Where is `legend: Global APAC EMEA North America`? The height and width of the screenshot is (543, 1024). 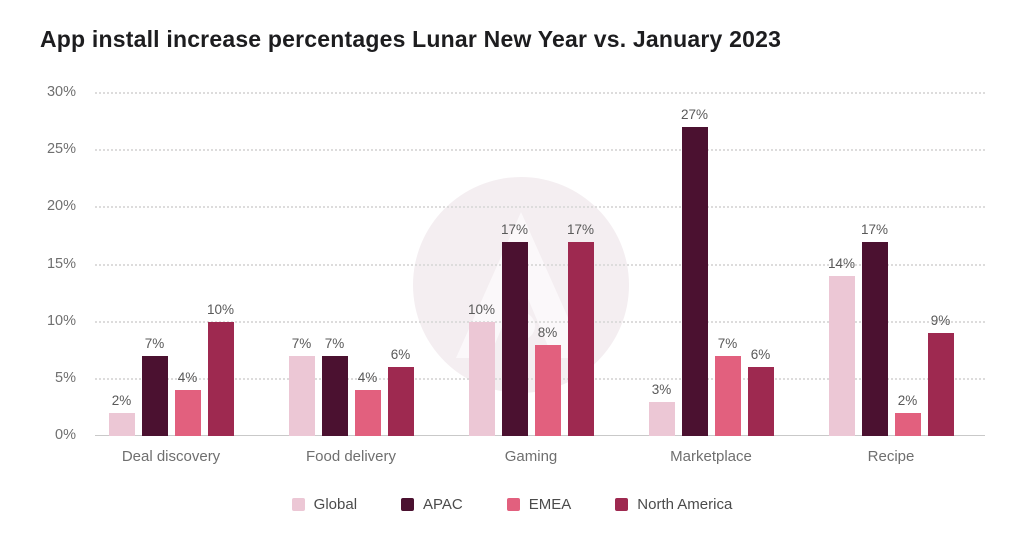 legend: Global APAC EMEA North America is located at coordinates (512, 504).